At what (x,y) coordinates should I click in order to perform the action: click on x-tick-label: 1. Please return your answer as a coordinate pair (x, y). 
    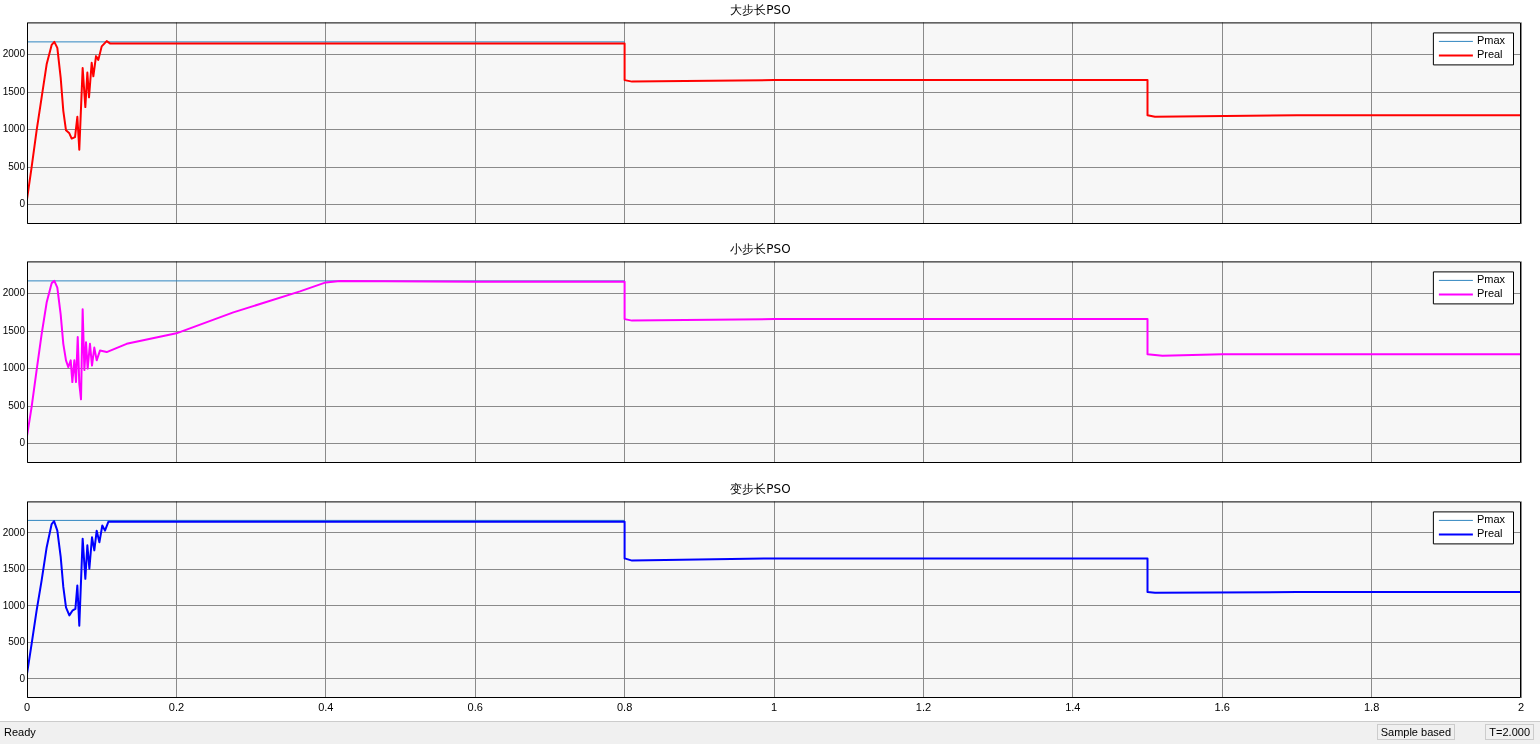
    Looking at the image, I should click on (774, 706).